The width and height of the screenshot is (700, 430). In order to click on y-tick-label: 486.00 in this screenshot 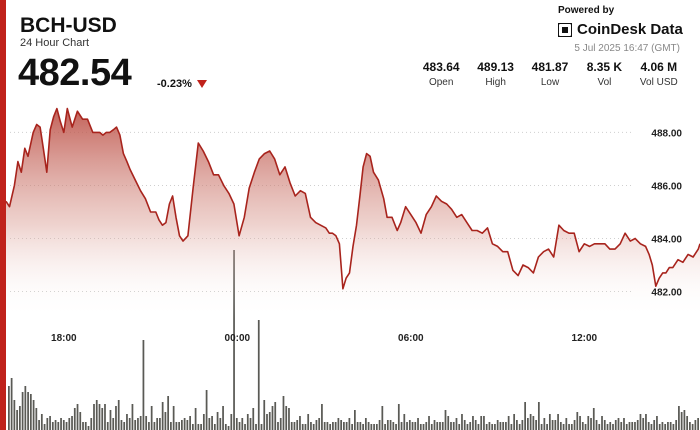, I will do `click(666, 186)`.